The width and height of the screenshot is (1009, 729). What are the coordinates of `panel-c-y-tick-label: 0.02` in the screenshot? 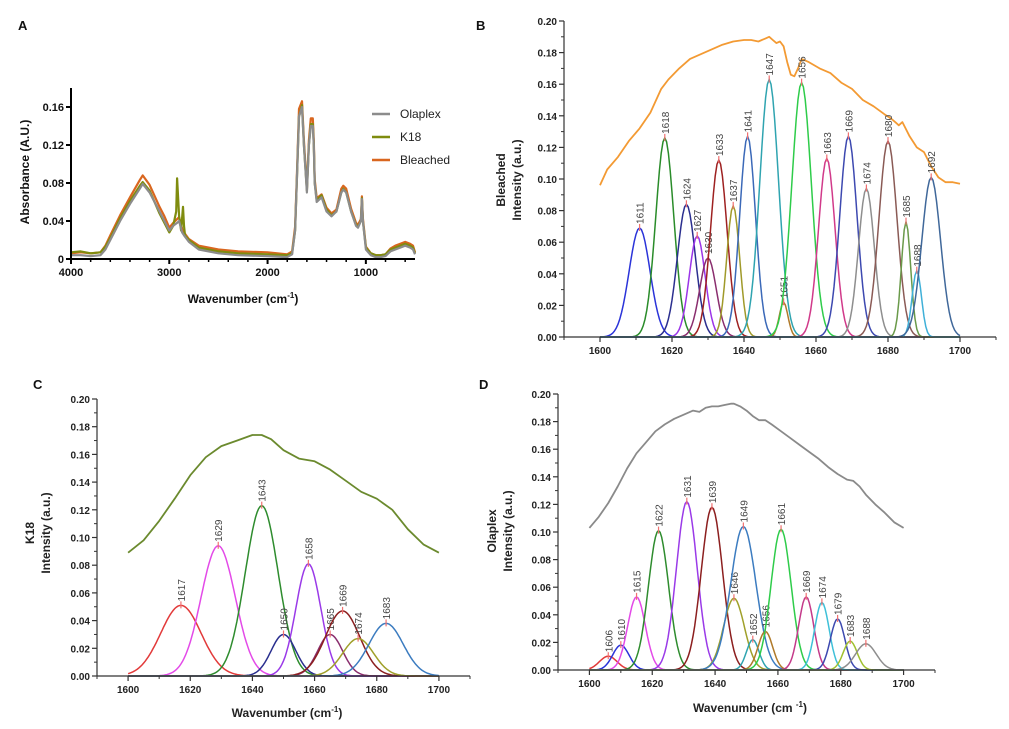 It's located at (81, 649).